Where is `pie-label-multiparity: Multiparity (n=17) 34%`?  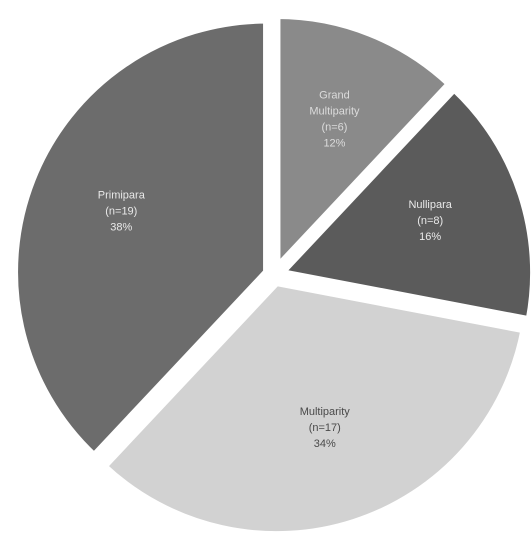 pie-label-multiparity: Multiparity (n=17) 34% is located at coordinates (325, 428).